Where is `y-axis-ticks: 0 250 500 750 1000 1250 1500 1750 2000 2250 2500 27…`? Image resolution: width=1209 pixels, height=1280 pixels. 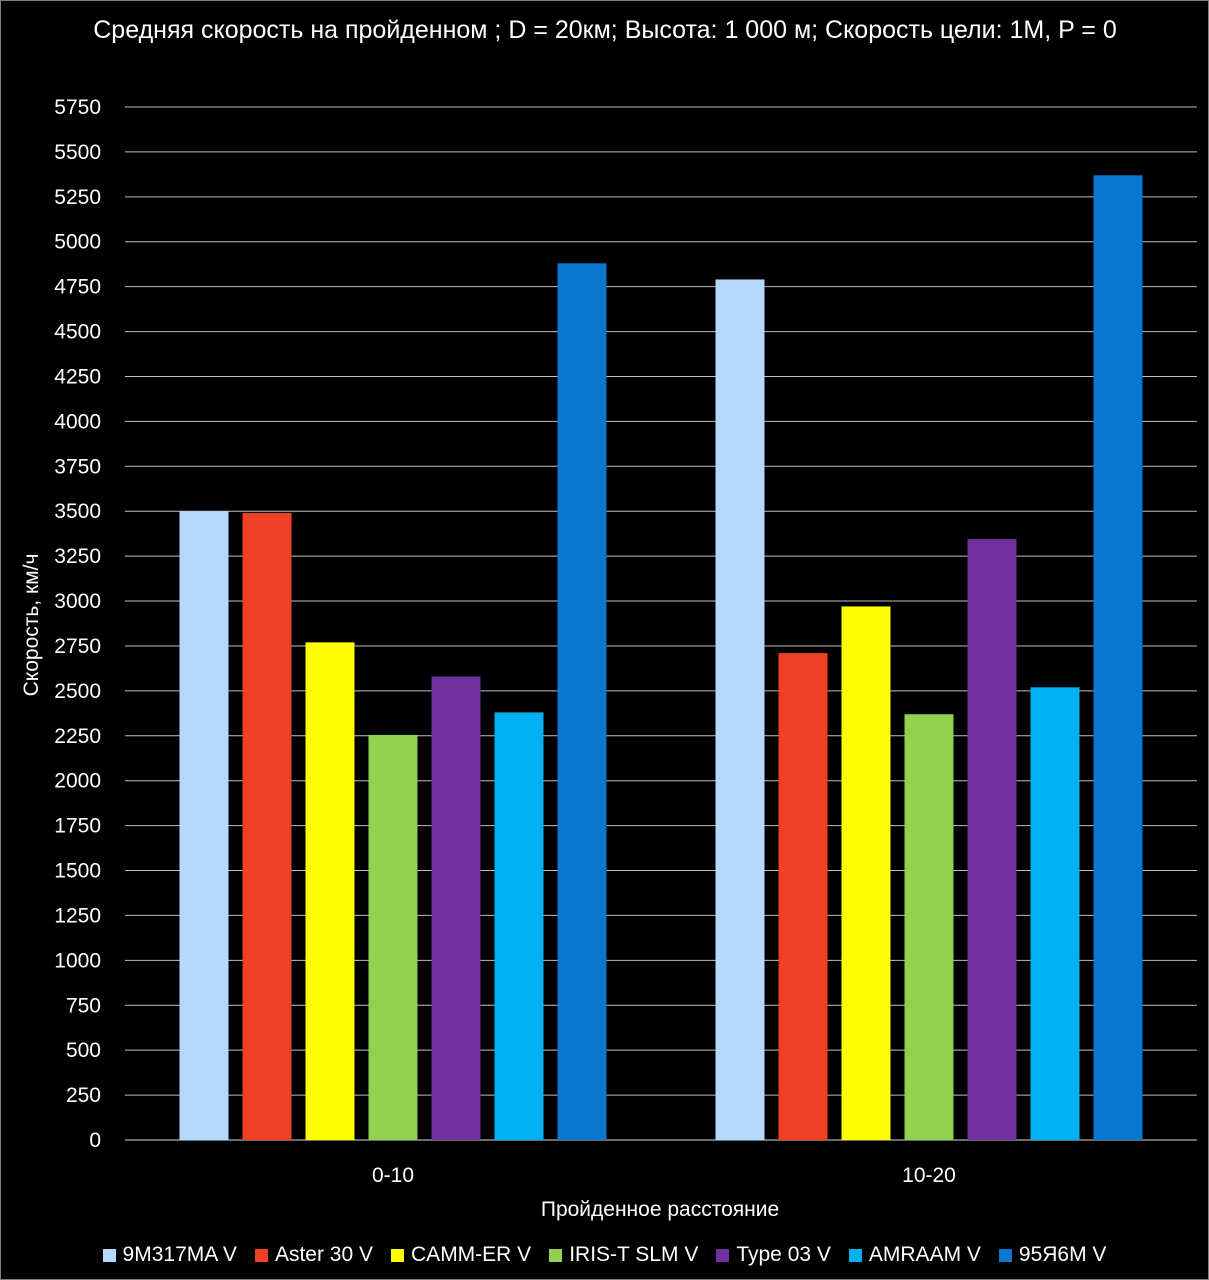 y-axis-ticks: 0 250 500 750 1000 1250 1500 1750 2000 2250 2500 27… is located at coordinates (77, 624).